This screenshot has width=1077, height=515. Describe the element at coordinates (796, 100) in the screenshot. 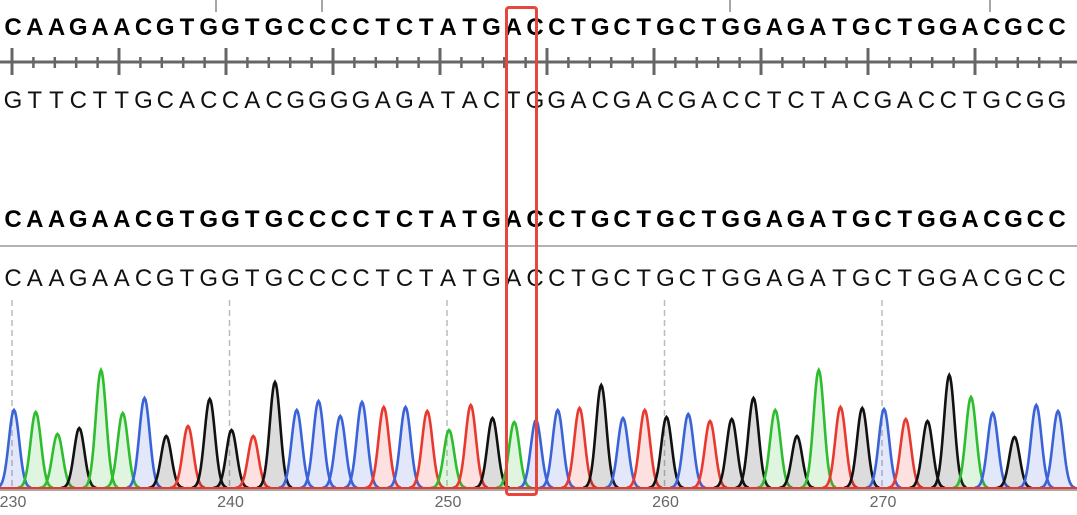

I see `base-266: C` at that location.